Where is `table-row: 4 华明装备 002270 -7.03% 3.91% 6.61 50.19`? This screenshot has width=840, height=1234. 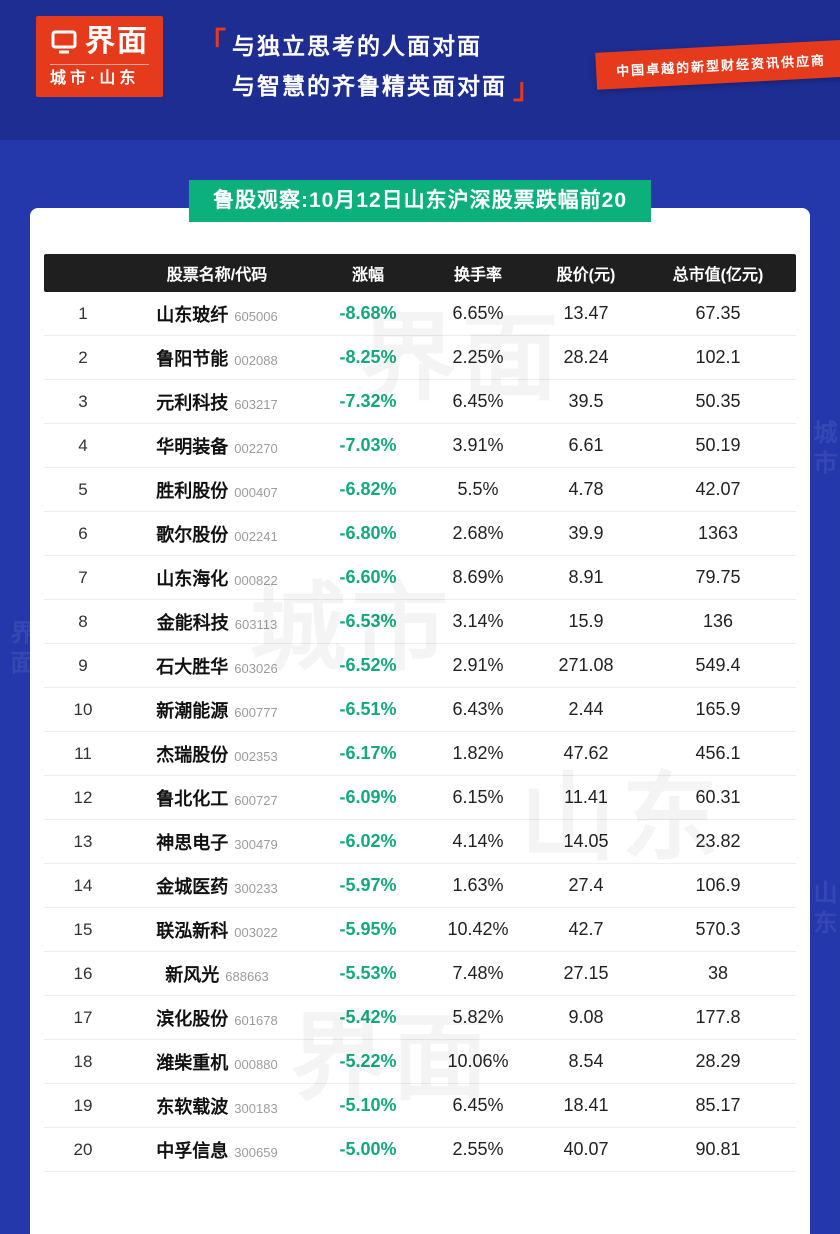
table-row: 4 华明装备 002270 -7.03% 3.91% 6.61 50.19 is located at coordinates (420, 446).